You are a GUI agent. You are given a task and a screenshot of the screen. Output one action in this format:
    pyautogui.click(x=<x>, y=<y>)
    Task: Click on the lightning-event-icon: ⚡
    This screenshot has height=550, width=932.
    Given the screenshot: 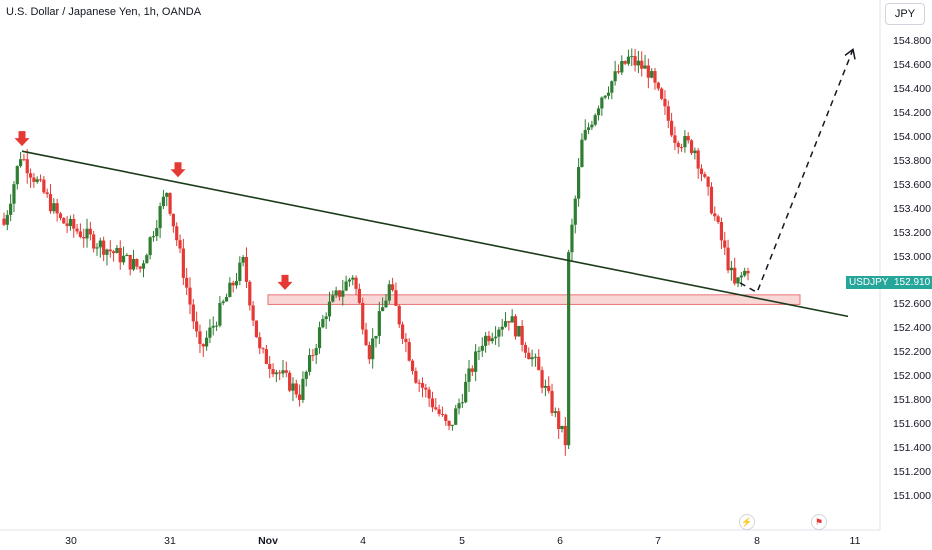 What is the action you would take?
    pyautogui.click(x=747, y=522)
    